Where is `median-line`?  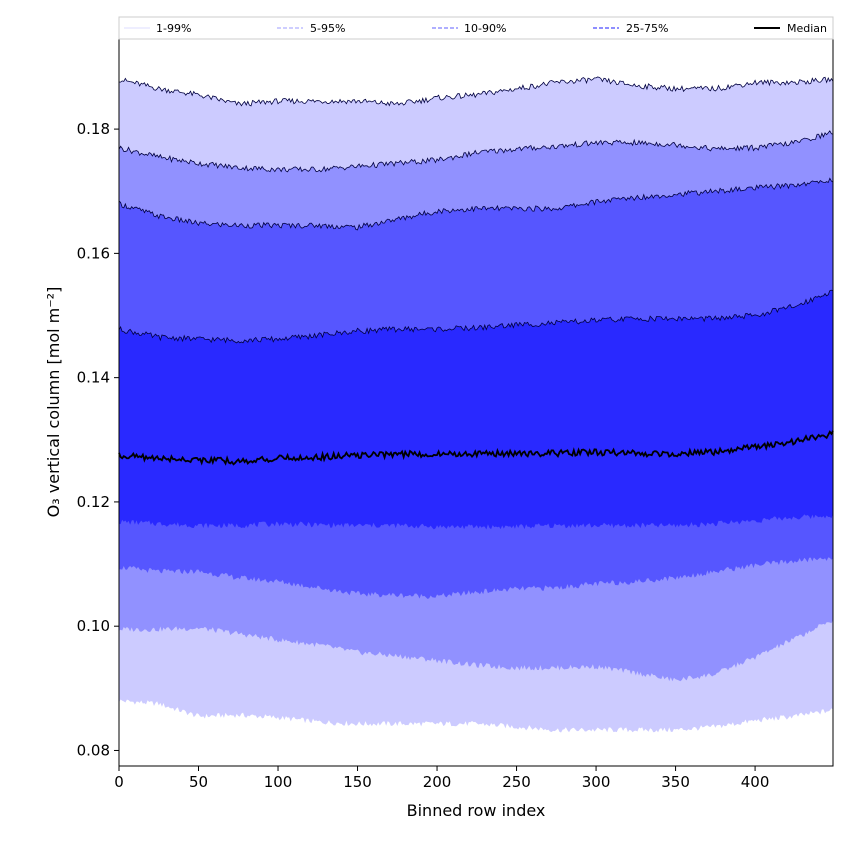 median-line is located at coordinates (476, 448).